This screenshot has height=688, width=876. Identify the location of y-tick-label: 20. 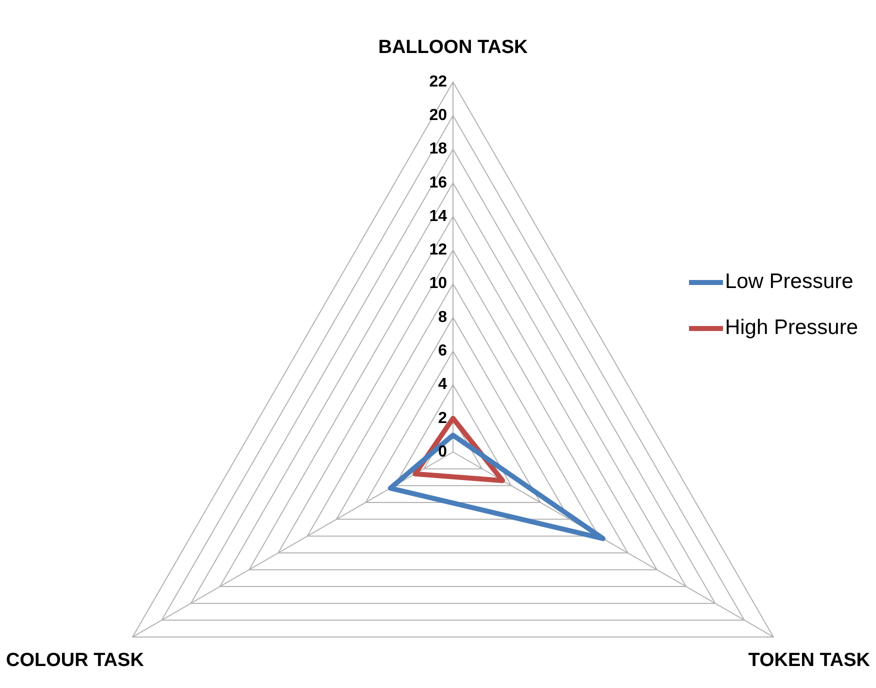
(438, 115).